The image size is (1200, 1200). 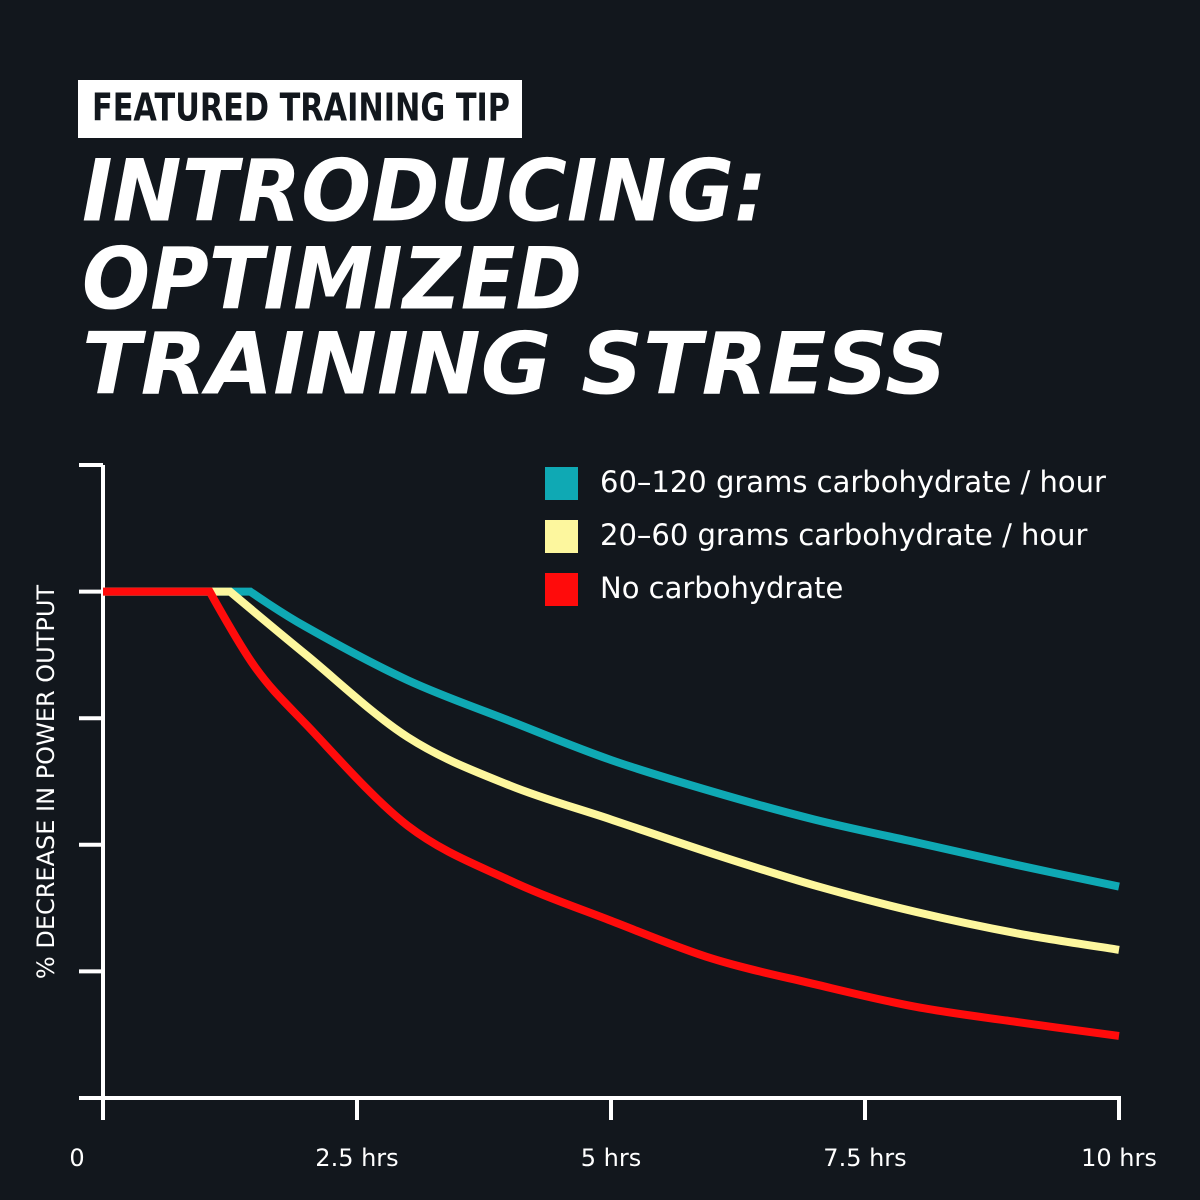 I want to click on kicker-box, so click(x=300, y=109).